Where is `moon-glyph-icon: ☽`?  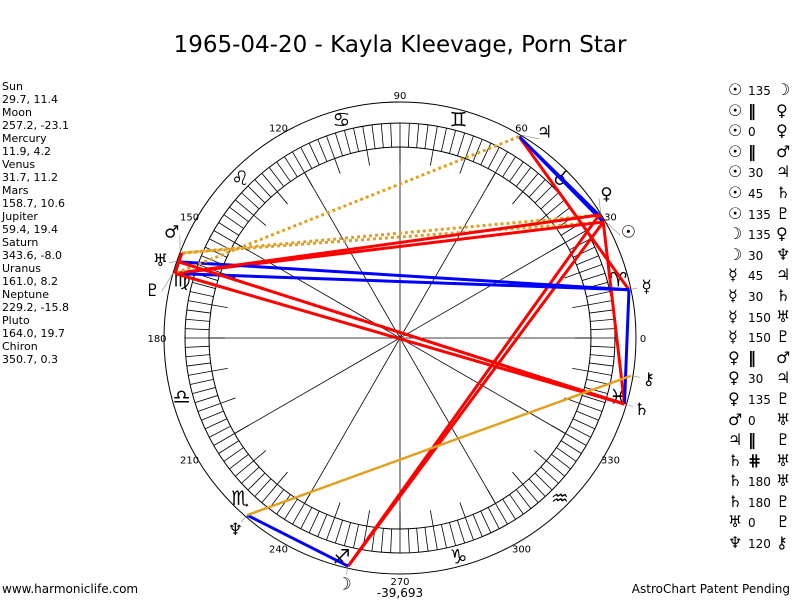
moon-glyph-icon: ☽ is located at coordinates (783, 89).